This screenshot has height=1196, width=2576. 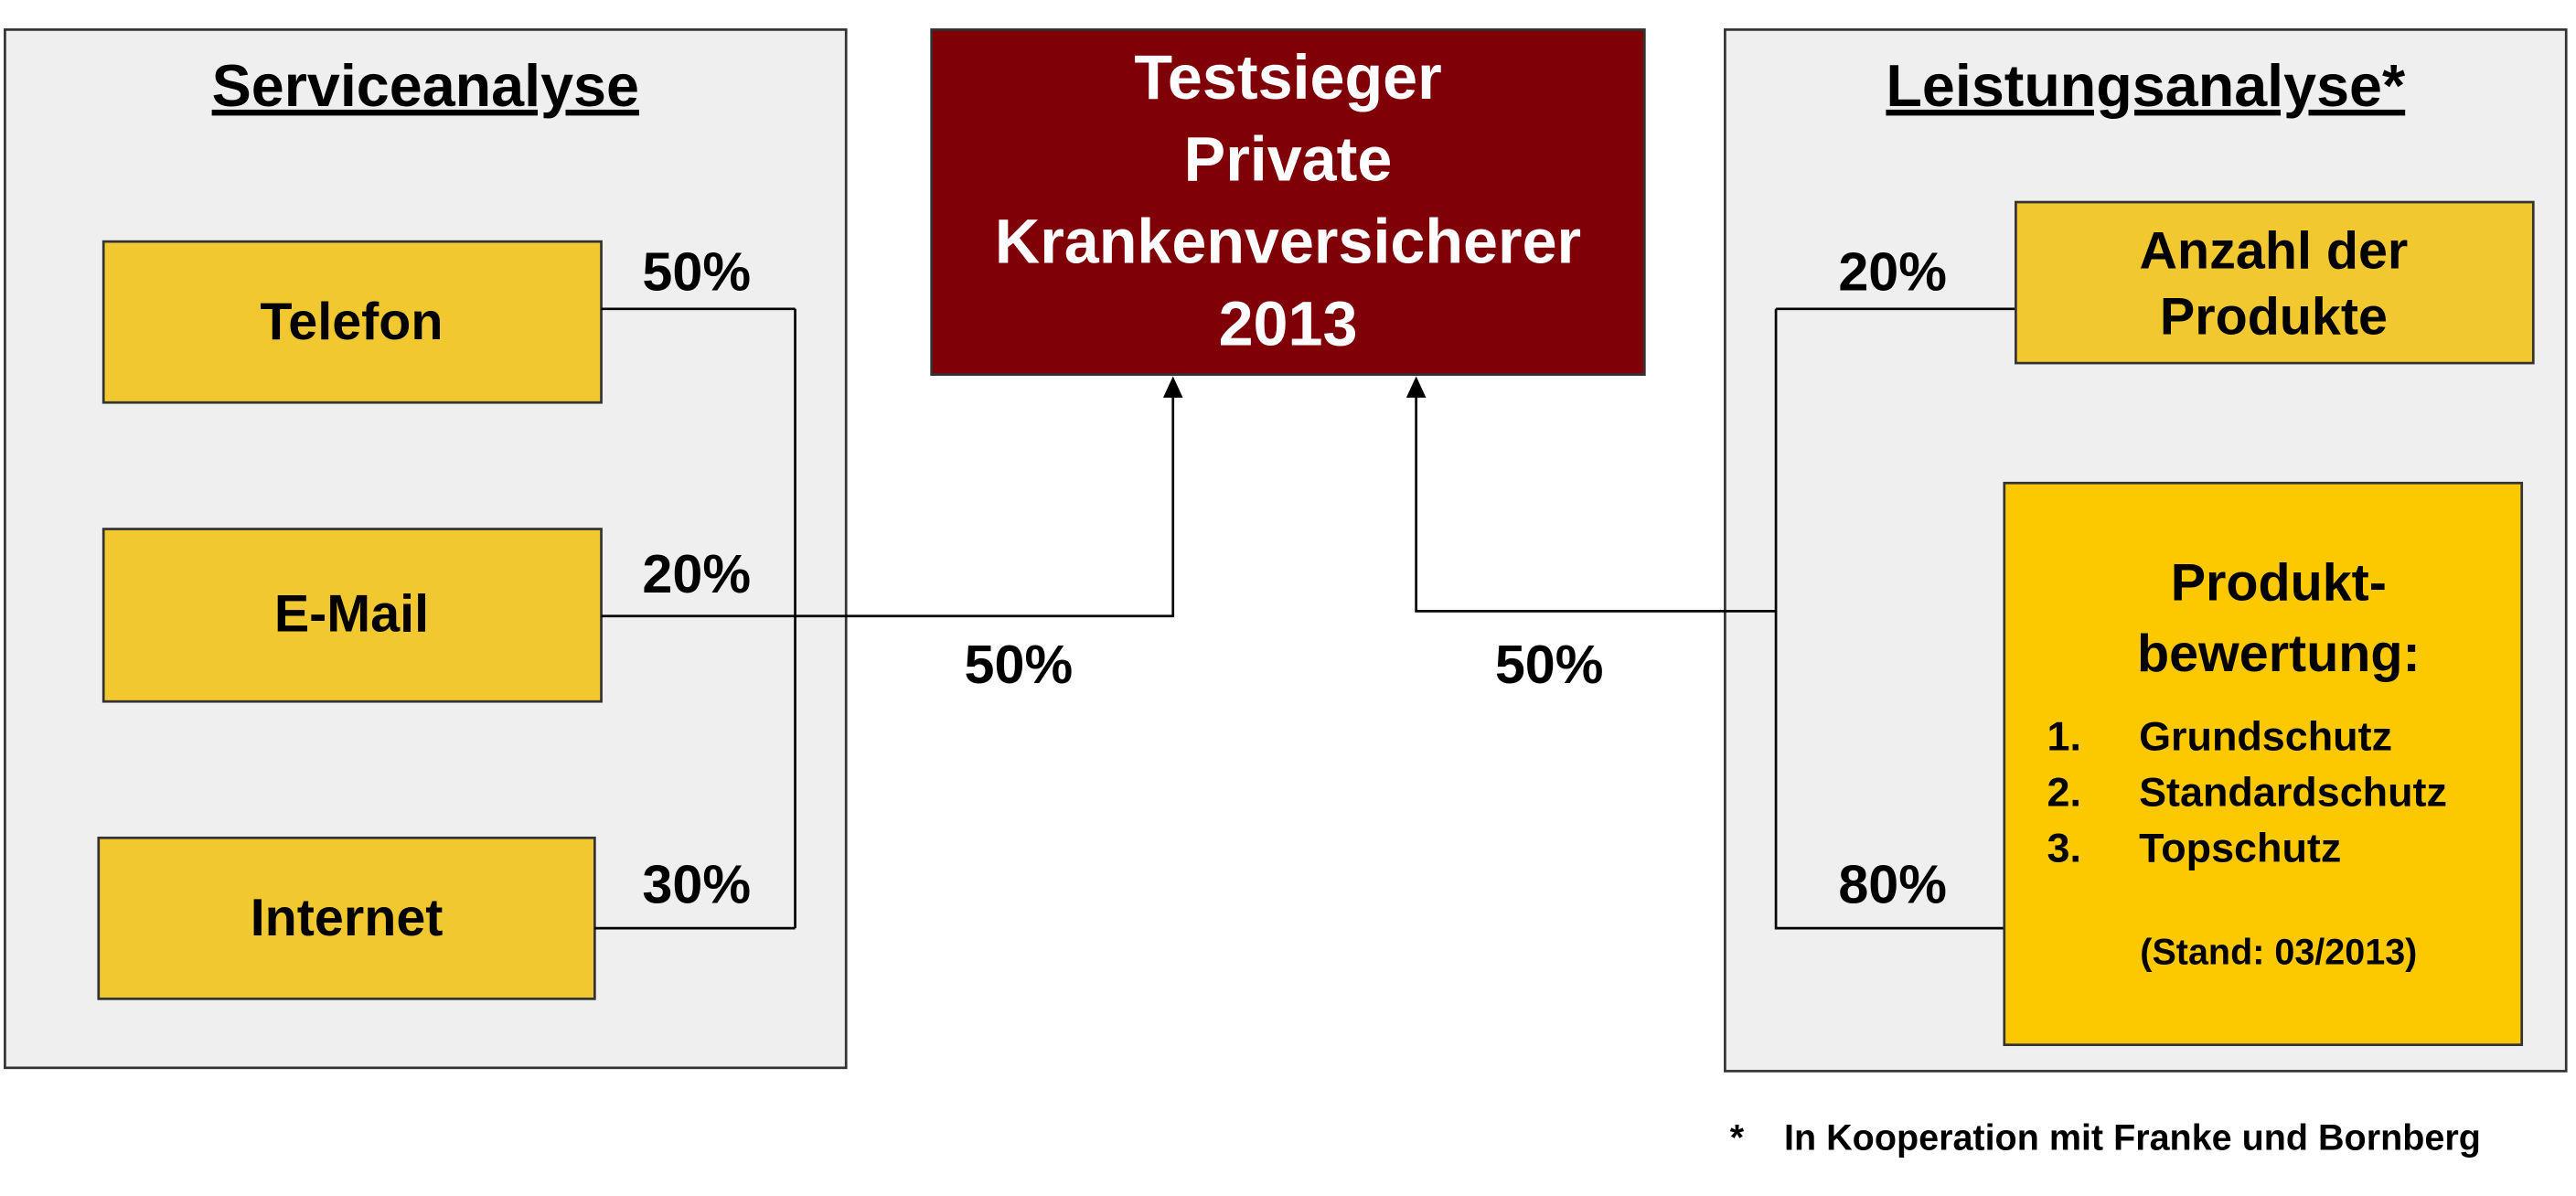 I want to click on result-title: Krankenversicherer, so click(x=1288, y=242).